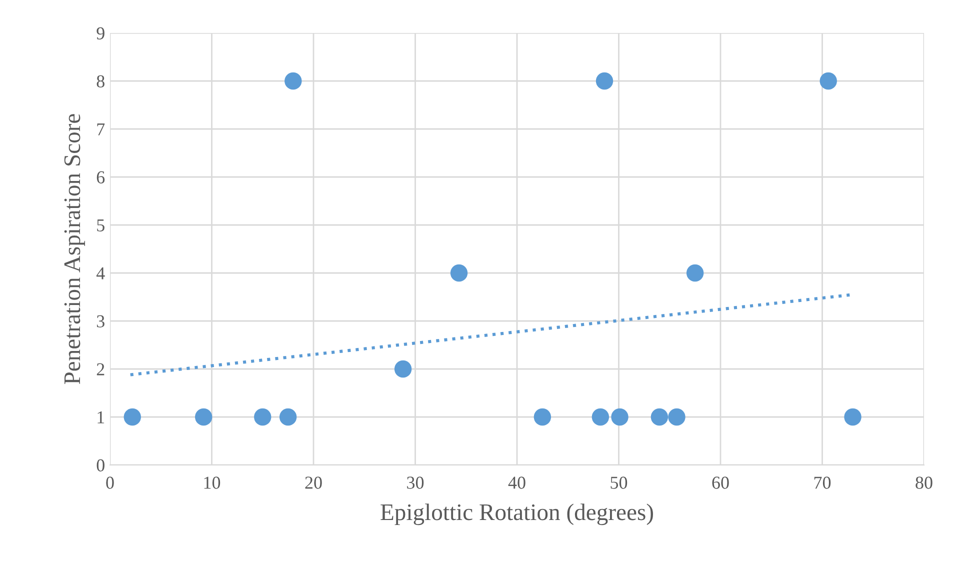 This screenshot has height=580, width=958. I want to click on x-axis-title: Epiglottic Rotation (degrees), so click(516, 515).